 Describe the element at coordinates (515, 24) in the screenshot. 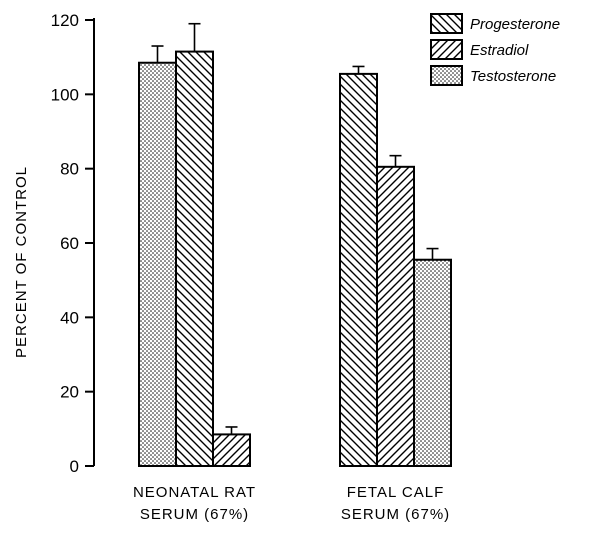

I see `legend-label: Progesterone` at that location.